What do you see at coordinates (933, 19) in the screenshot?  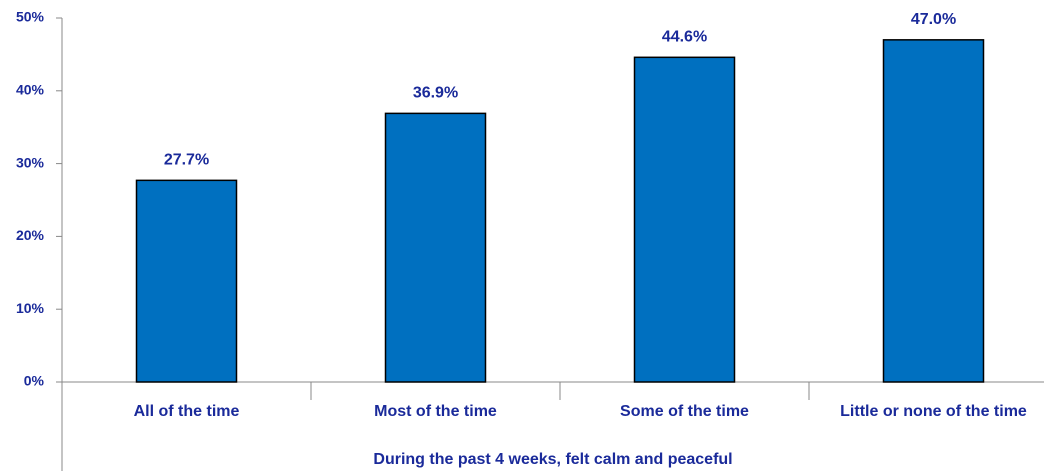 I see `value-label: 47.0%` at bounding box center [933, 19].